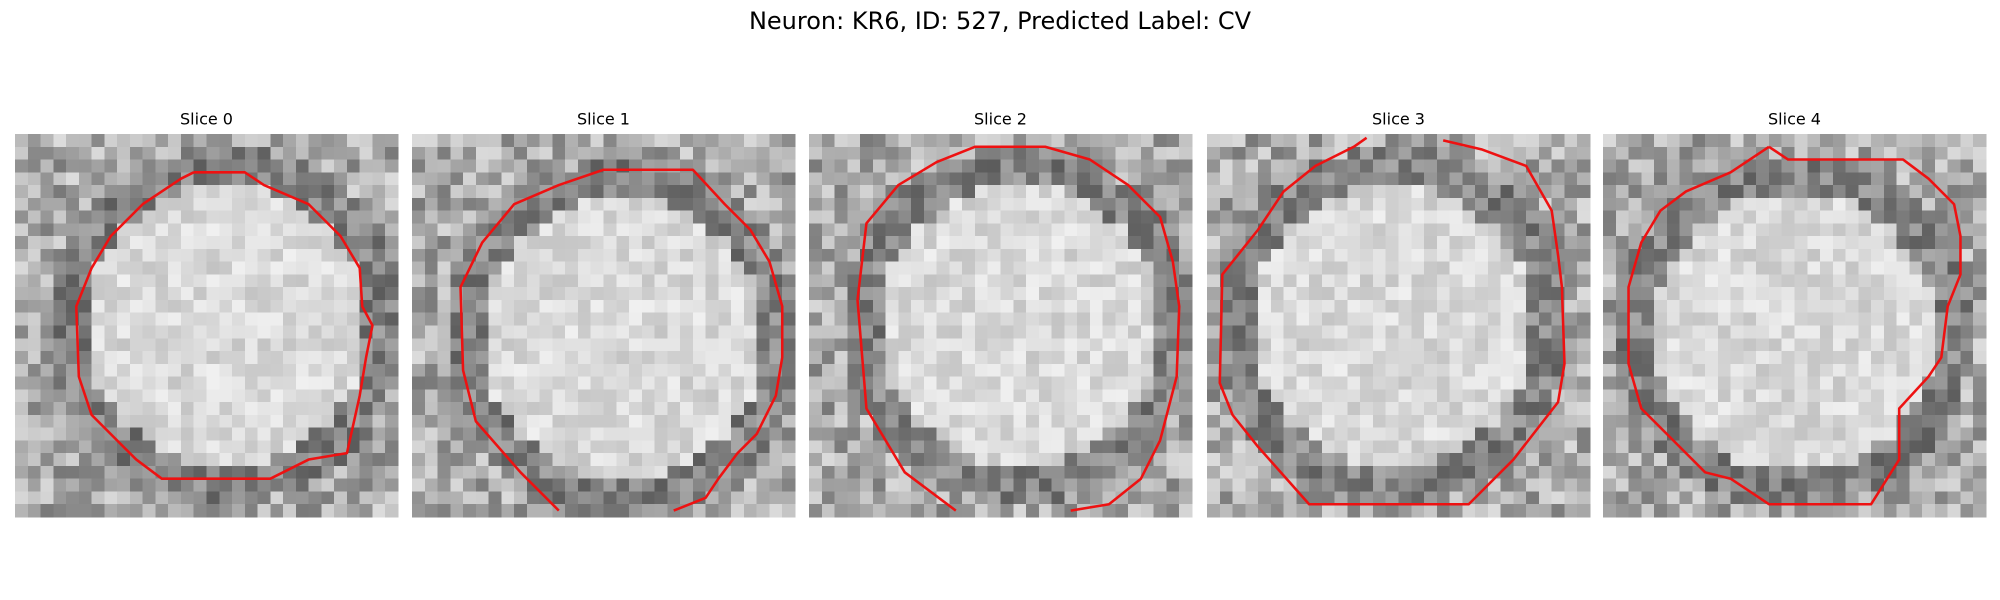 The image size is (2000, 600). What do you see at coordinates (1398, 119) in the screenshot?
I see `panel-title: Slice 3` at bounding box center [1398, 119].